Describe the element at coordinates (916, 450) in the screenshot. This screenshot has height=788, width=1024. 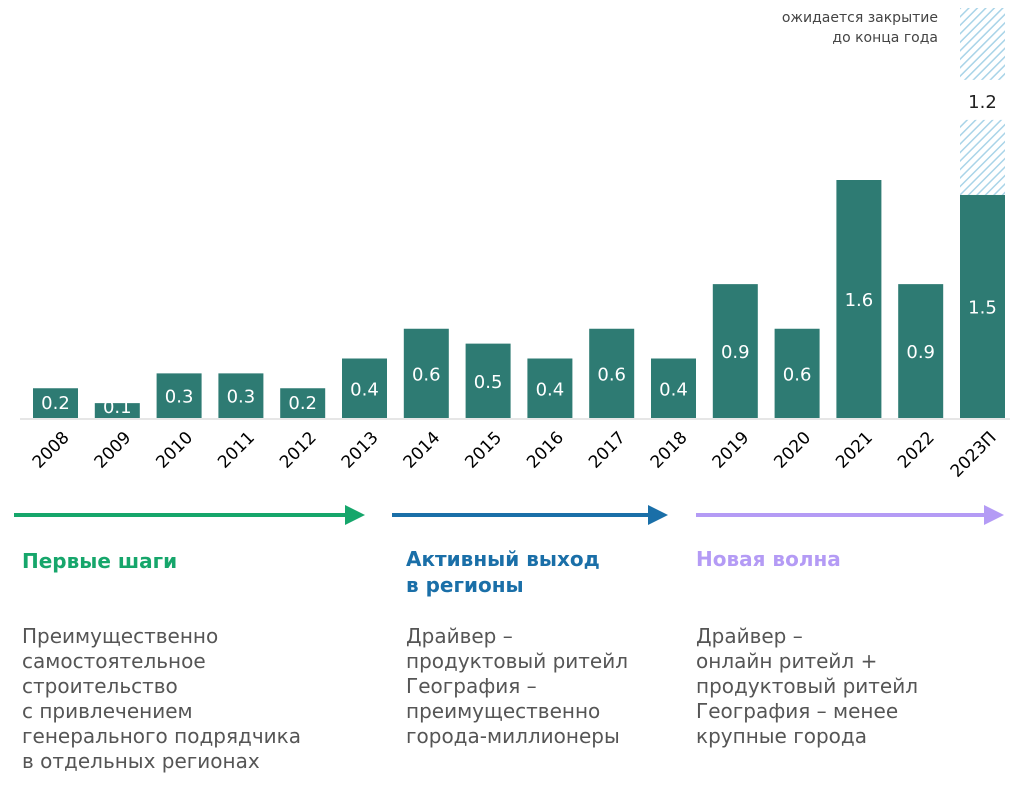
I see `x-tick-label: 2022` at that location.